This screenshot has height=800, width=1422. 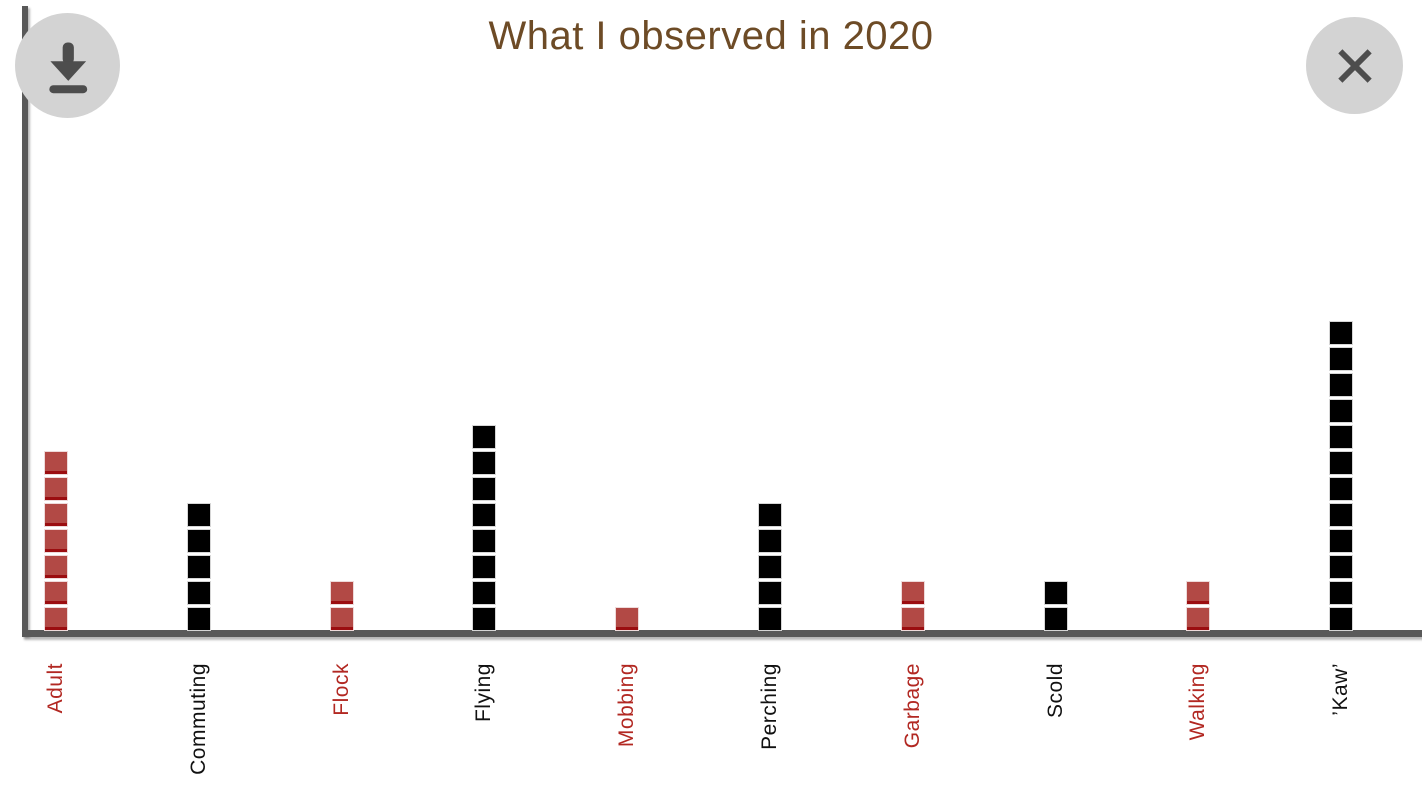 I want to click on x-axis-label-wrap: Commuting, so click(x=199, y=719).